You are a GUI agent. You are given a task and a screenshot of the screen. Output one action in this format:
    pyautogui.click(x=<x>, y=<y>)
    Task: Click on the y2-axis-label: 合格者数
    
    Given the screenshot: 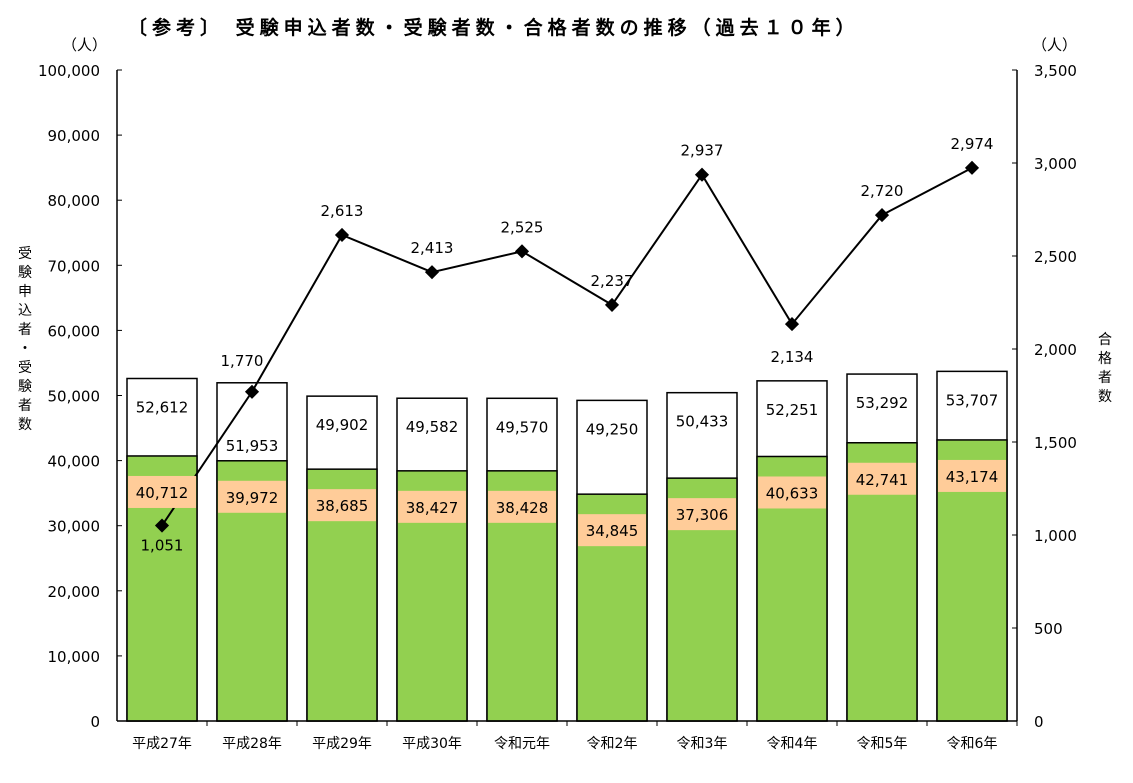 What is the action you would take?
    pyautogui.click(x=1105, y=368)
    